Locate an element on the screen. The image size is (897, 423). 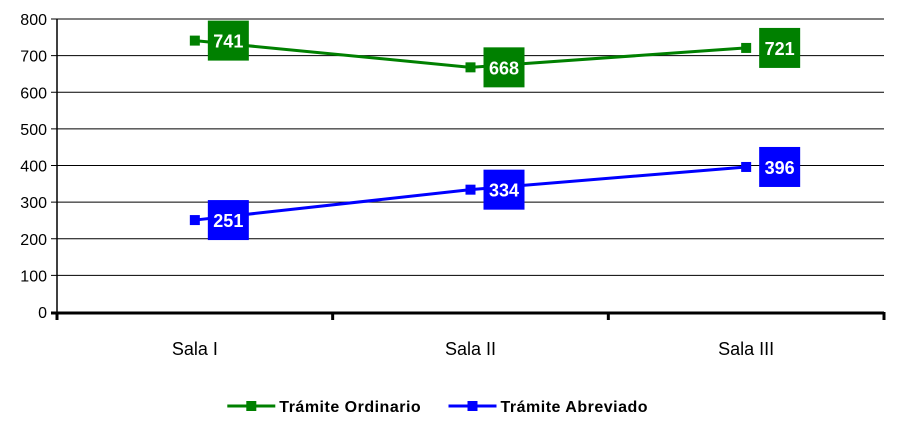
legend-item: Trámite Abreviado is located at coordinates (548, 407).